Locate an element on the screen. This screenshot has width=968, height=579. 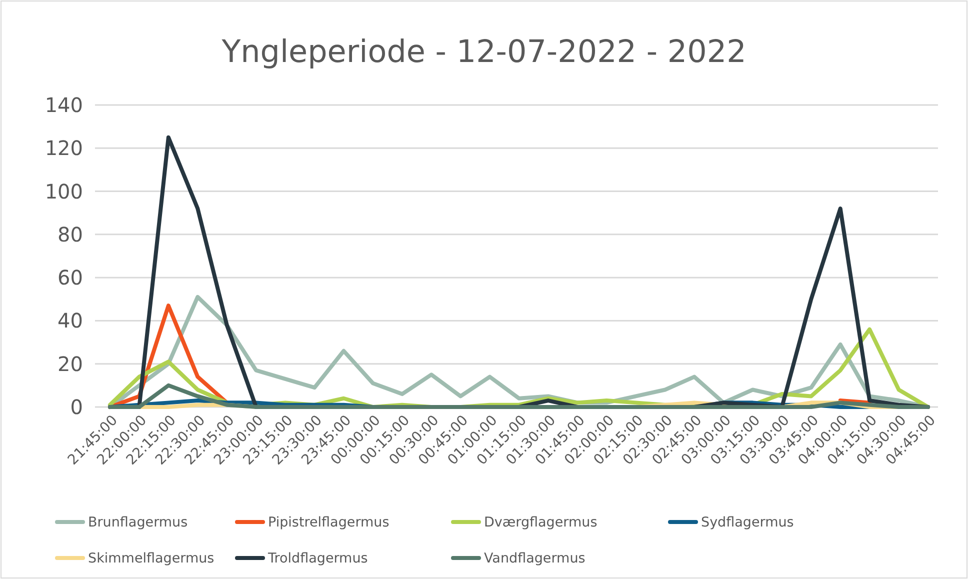
y-tick-label: 120 is located at coordinates (63, 148).